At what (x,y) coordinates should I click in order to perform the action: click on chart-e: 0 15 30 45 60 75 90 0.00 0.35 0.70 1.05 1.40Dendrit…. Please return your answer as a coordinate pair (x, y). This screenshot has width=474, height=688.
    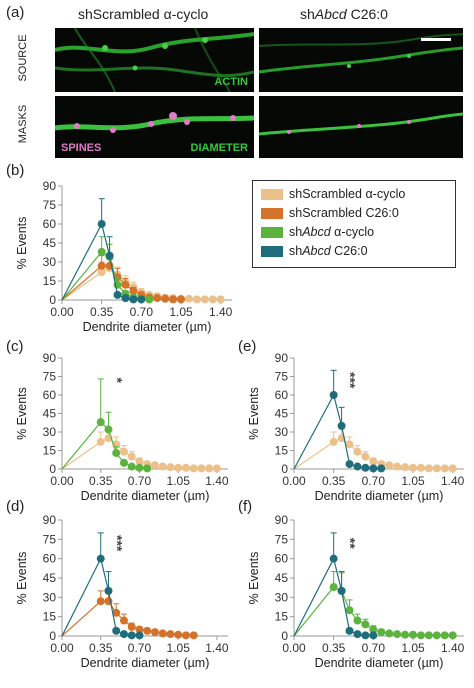
    Looking at the image, I should click on (356, 427).